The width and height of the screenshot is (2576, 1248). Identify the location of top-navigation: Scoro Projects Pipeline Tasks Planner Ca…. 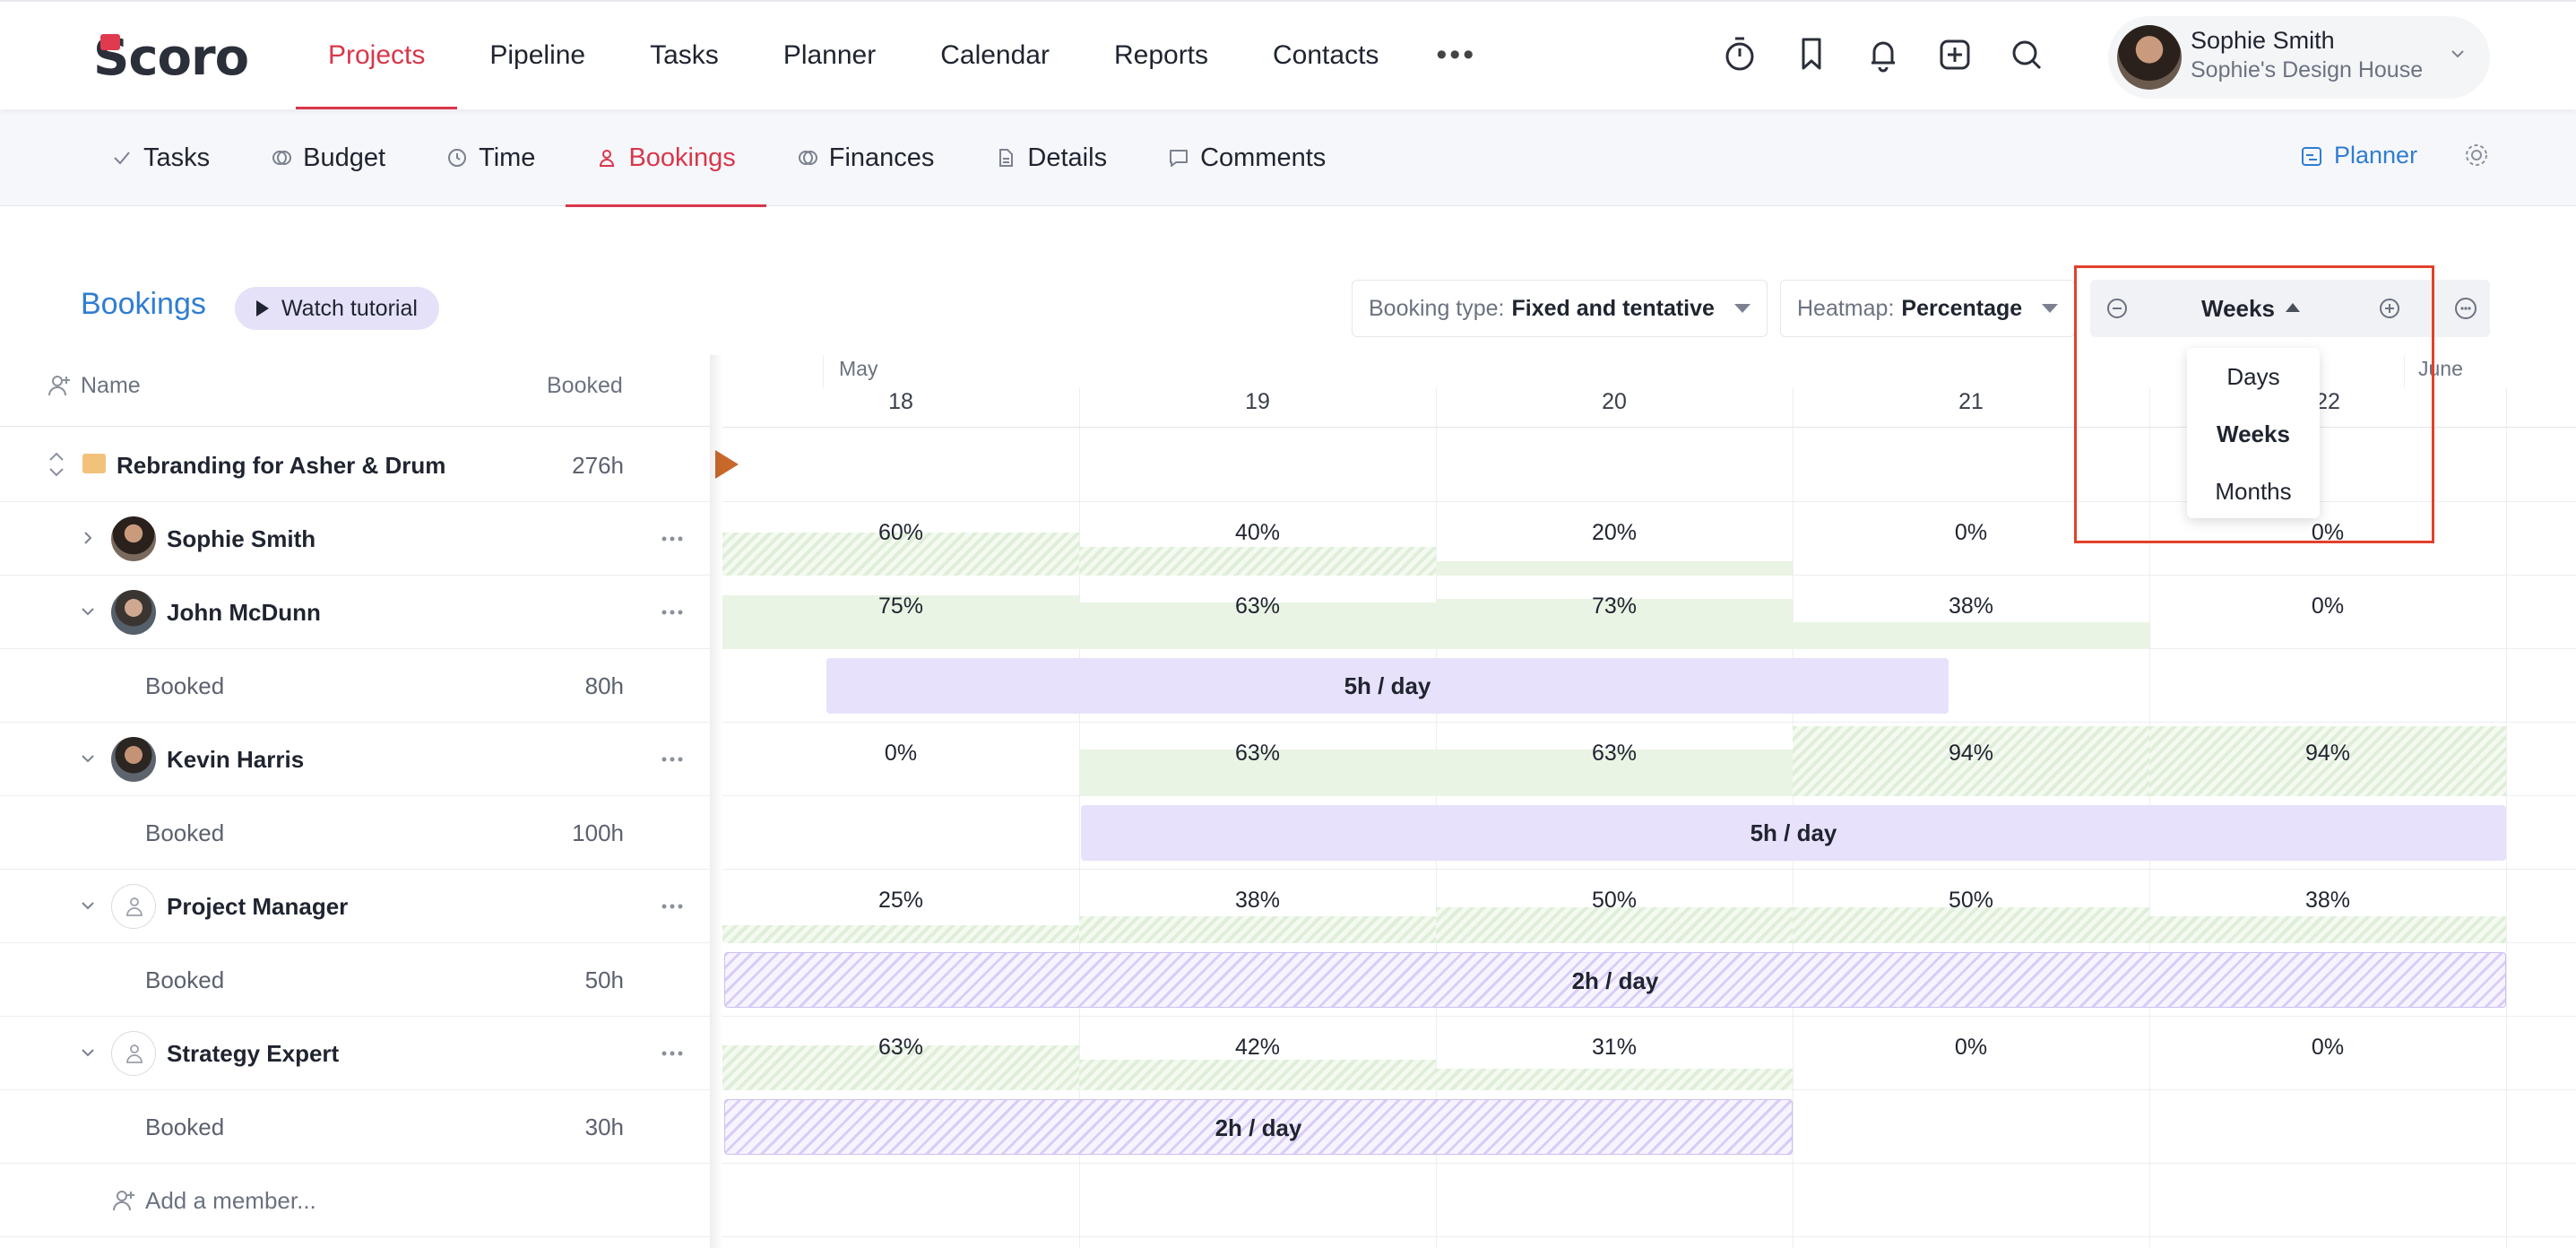
(1288, 54).